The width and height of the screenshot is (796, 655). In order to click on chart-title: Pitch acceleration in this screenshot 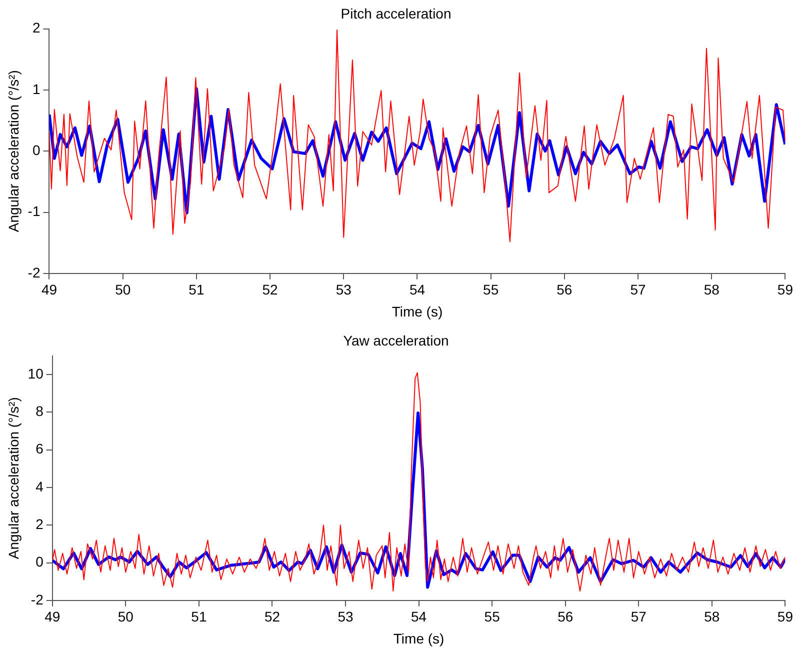, I will do `click(396, 13)`.